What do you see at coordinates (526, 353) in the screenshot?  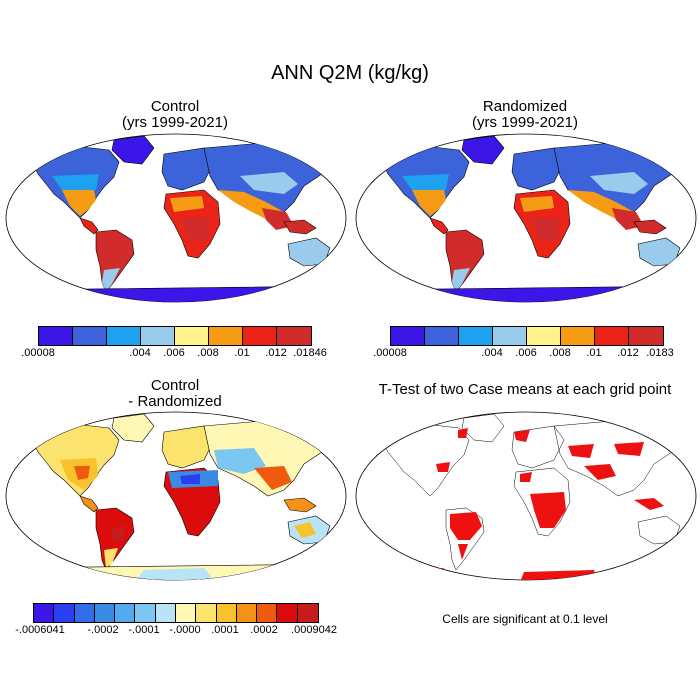 I see `randomized-tick-label: .006` at bounding box center [526, 353].